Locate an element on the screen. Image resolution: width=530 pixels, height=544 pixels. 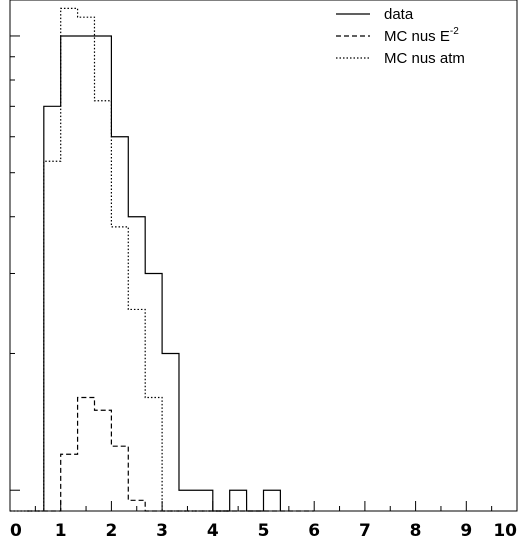
x-tick-label: 4 is located at coordinates (213, 531).